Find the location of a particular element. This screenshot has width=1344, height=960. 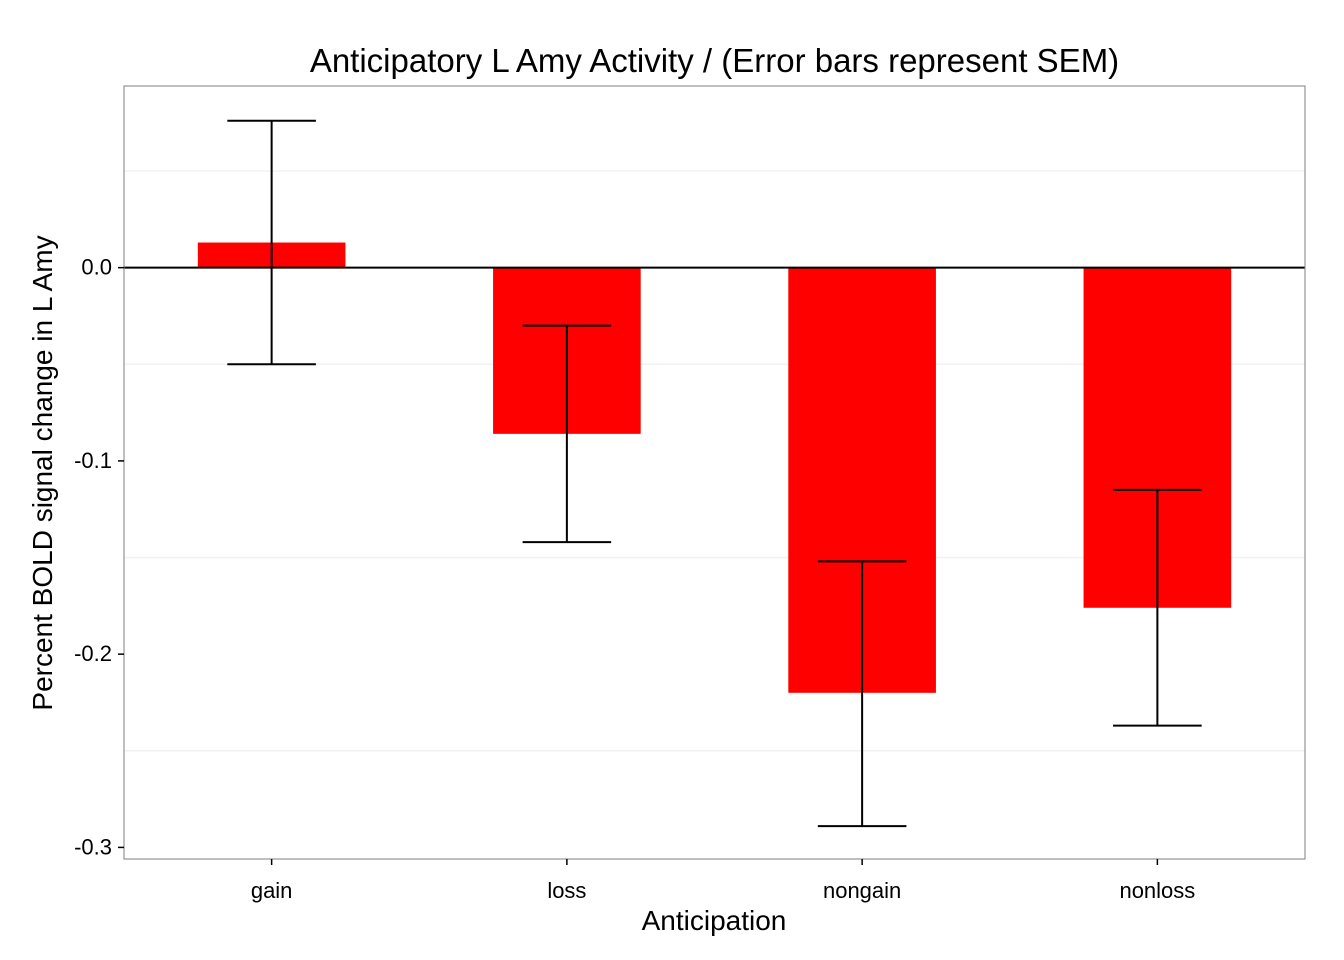

y-tick-label: -0.2 is located at coordinates (93, 653).